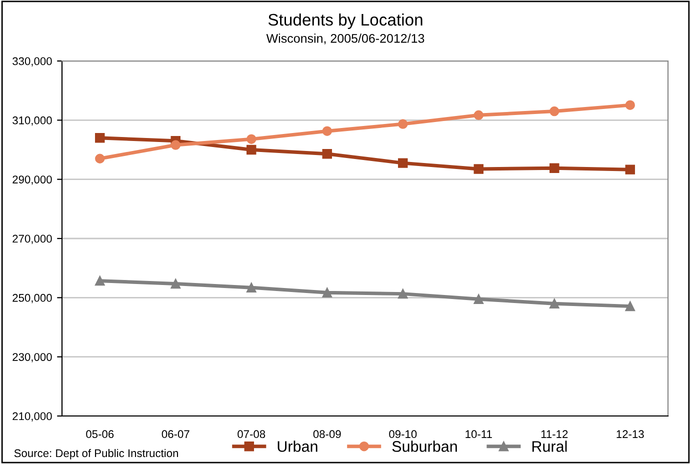 The height and width of the screenshot is (464, 691). I want to click on x-tick-label: 09-10, so click(403, 434).